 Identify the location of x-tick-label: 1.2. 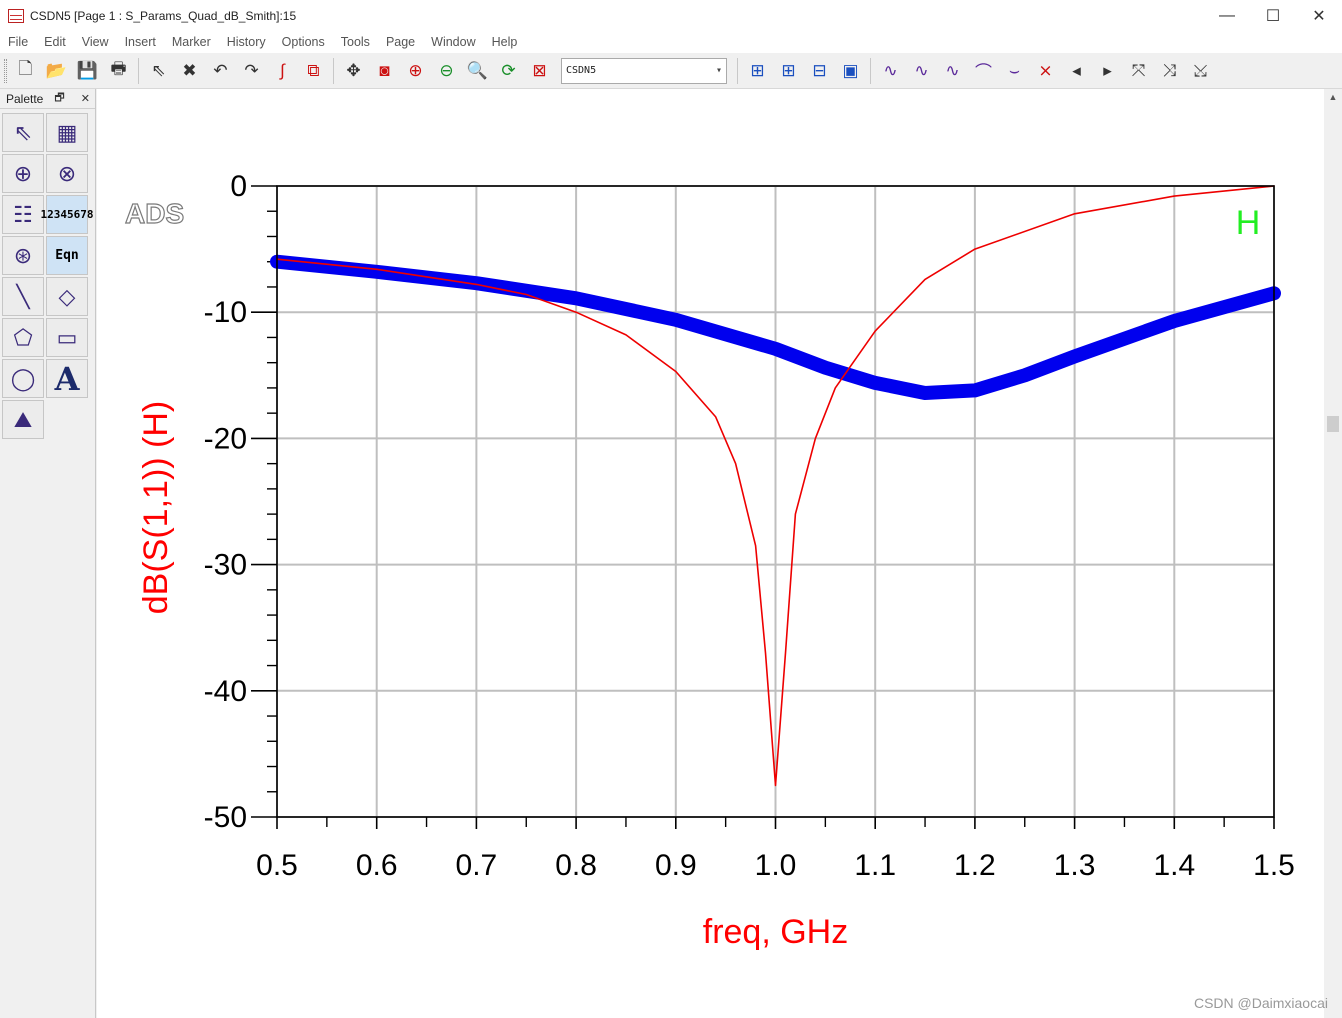
(975, 865).